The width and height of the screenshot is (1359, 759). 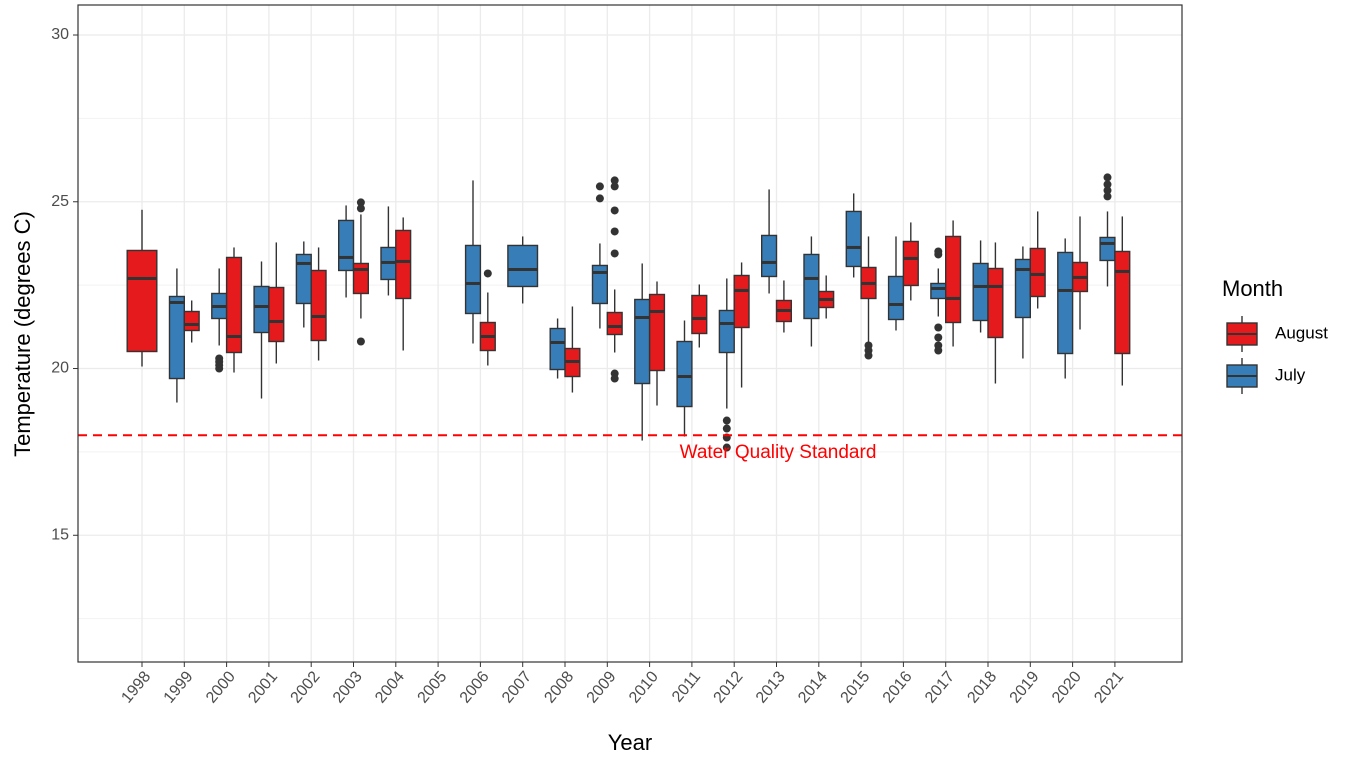 I want to click on legend-title: Month, so click(x=1252, y=288).